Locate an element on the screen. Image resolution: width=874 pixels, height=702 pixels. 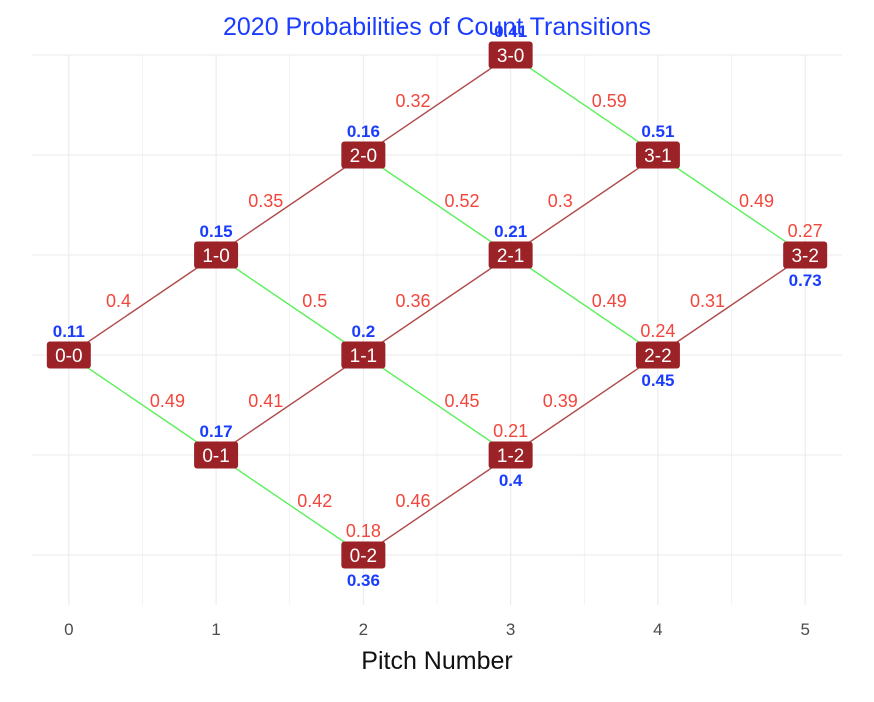
node-probability-label: 0.51 is located at coordinates (657, 131).